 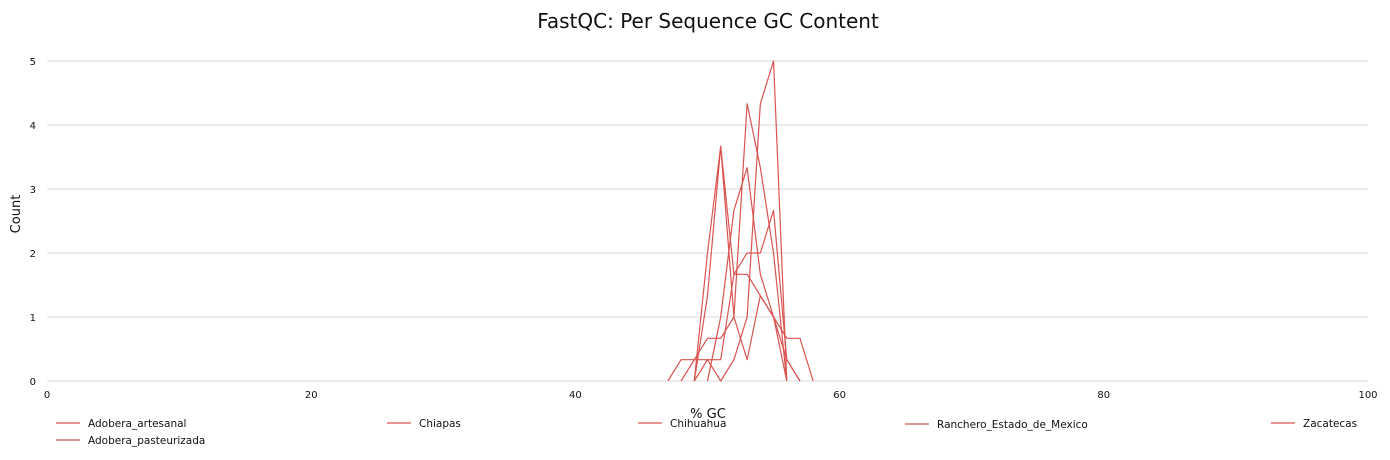 I want to click on x-axis-ticks: 0 20 40 60 80 100, so click(x=711, y=395).